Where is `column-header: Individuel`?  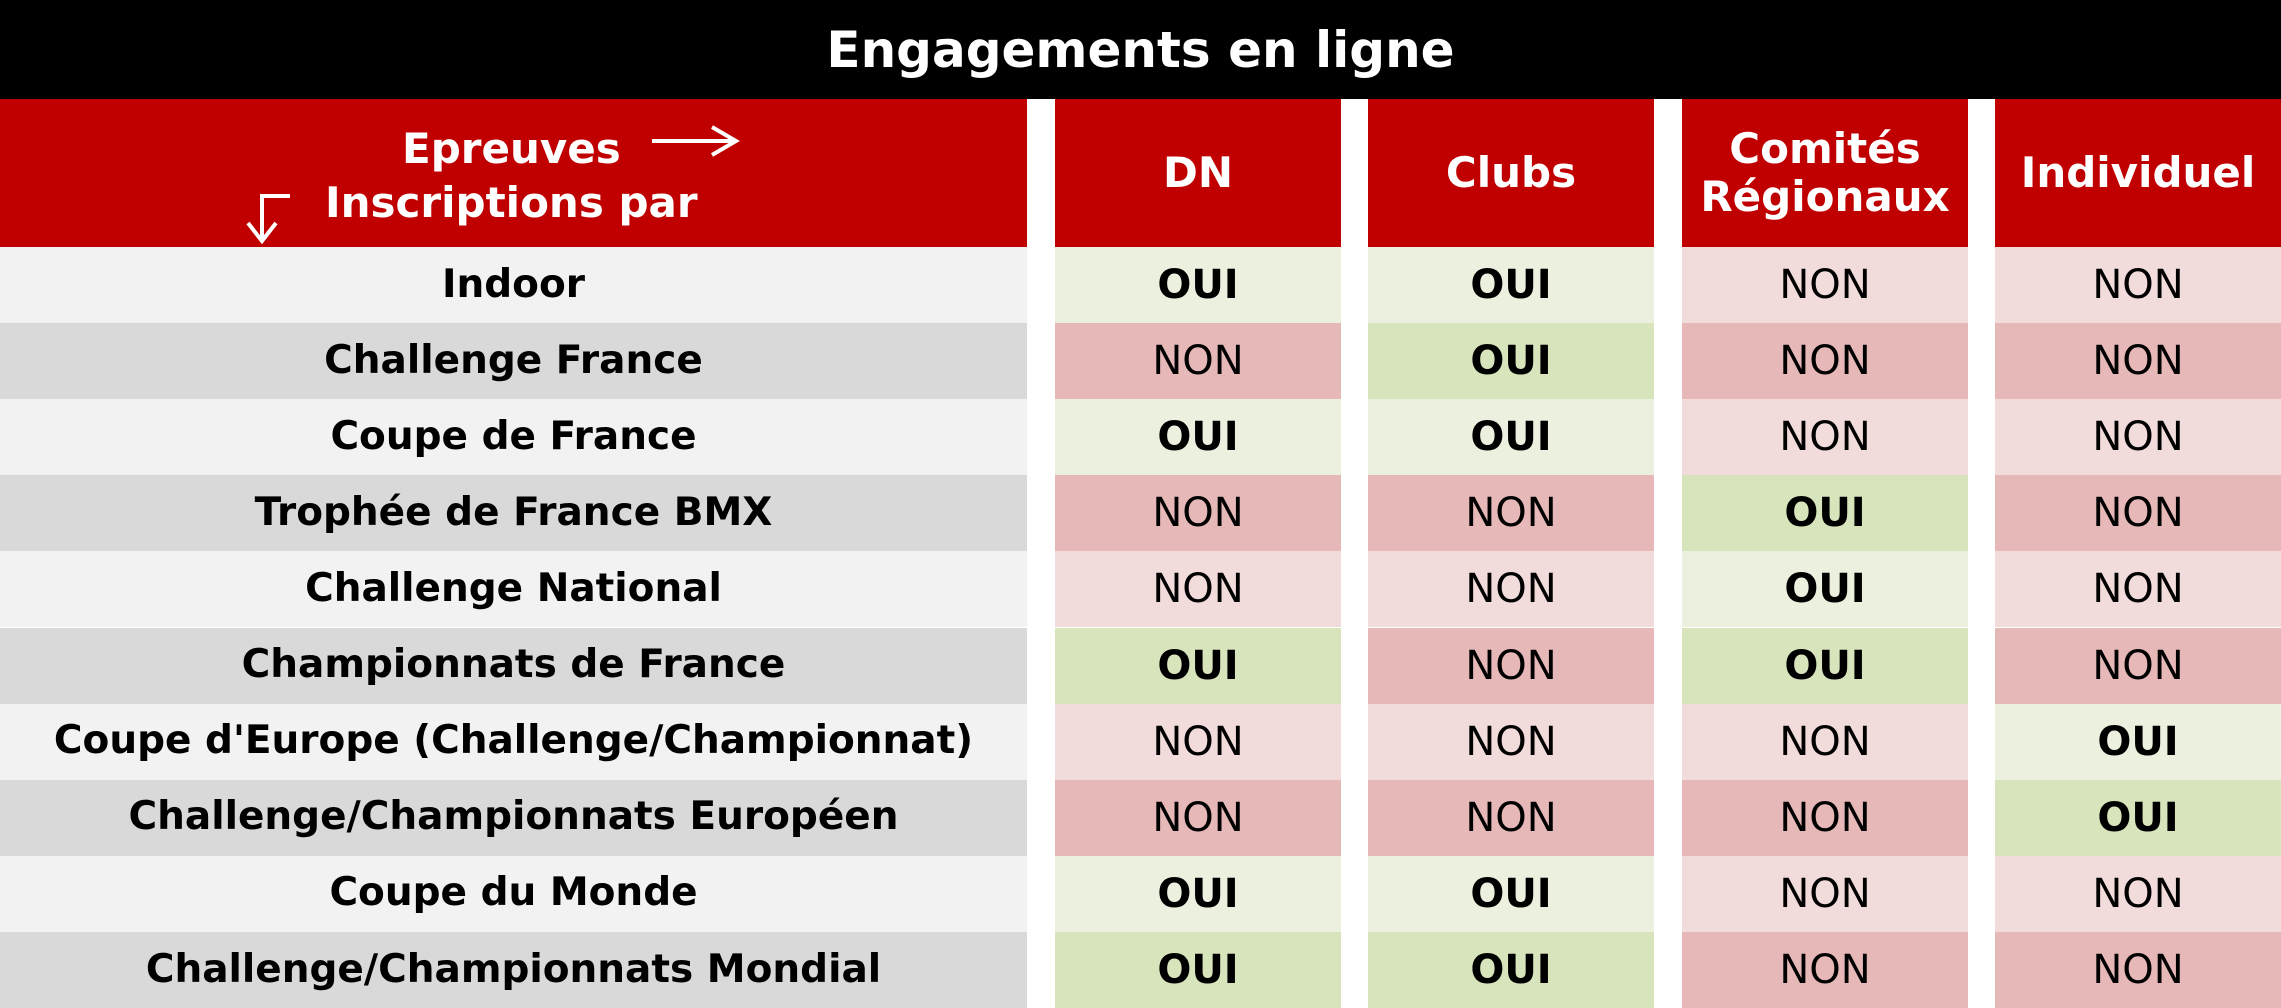 column-header: Individuel is located at coordinates (2138, 173).